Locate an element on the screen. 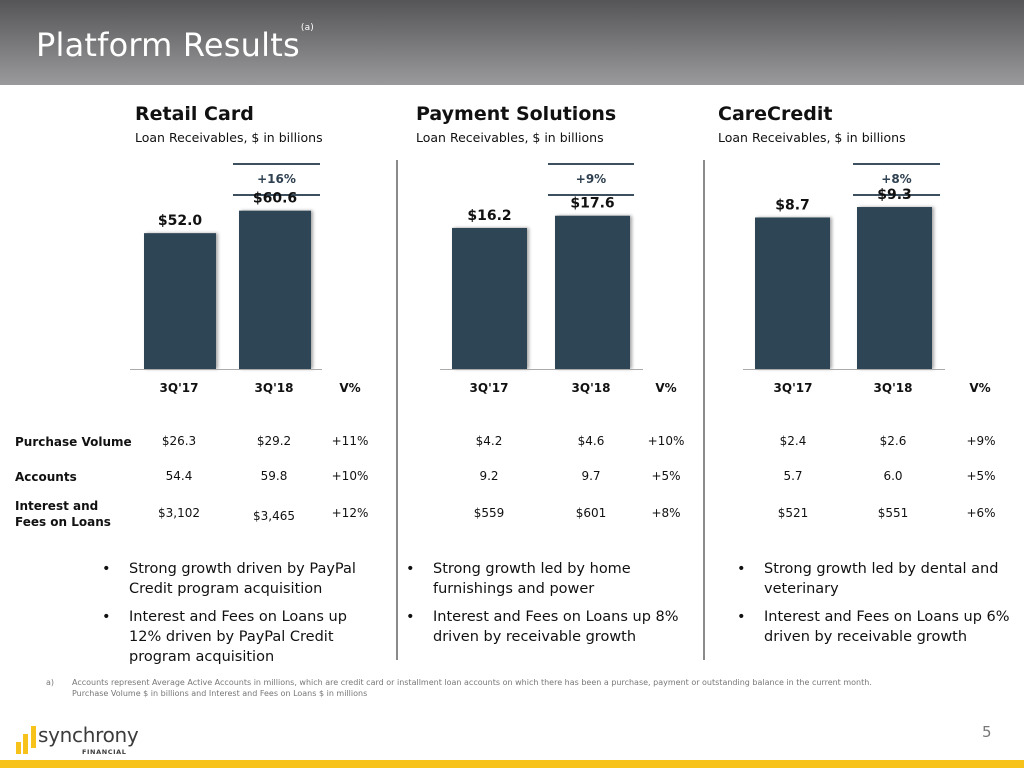 This screenshot has width=1024, height=768. panel-title-carecredit: CareCredit is located at coordinates (775, 114).